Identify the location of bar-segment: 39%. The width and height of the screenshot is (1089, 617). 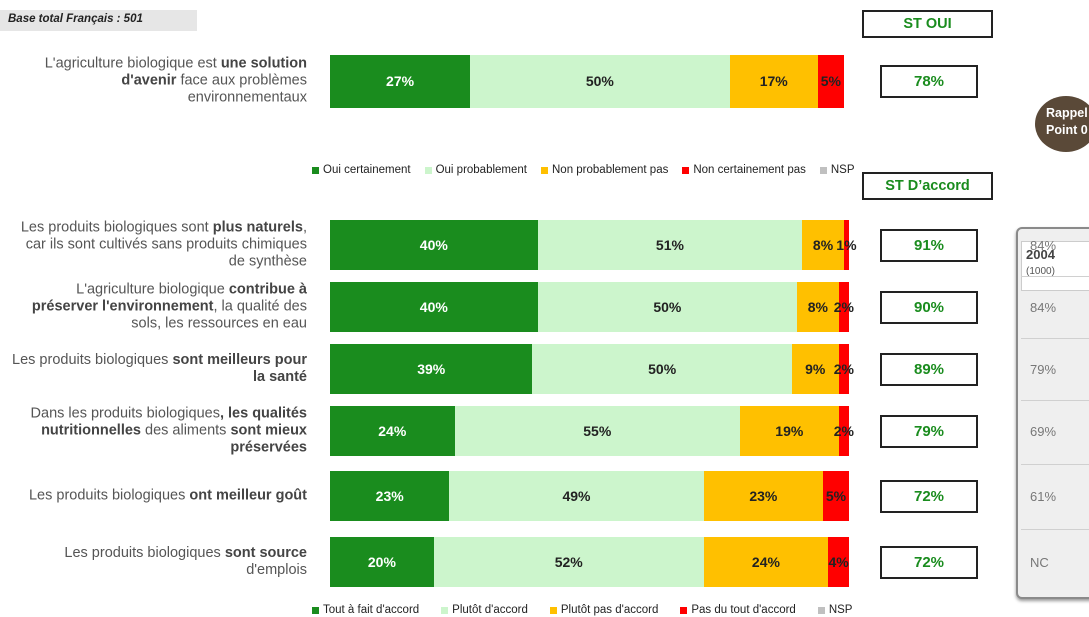
(431, 369).